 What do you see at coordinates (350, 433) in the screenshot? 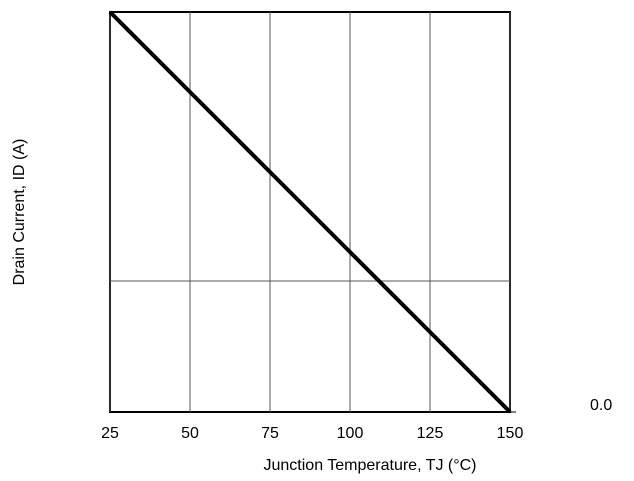
I see `x-tick-label: 100` at bounding box center [350, 433].